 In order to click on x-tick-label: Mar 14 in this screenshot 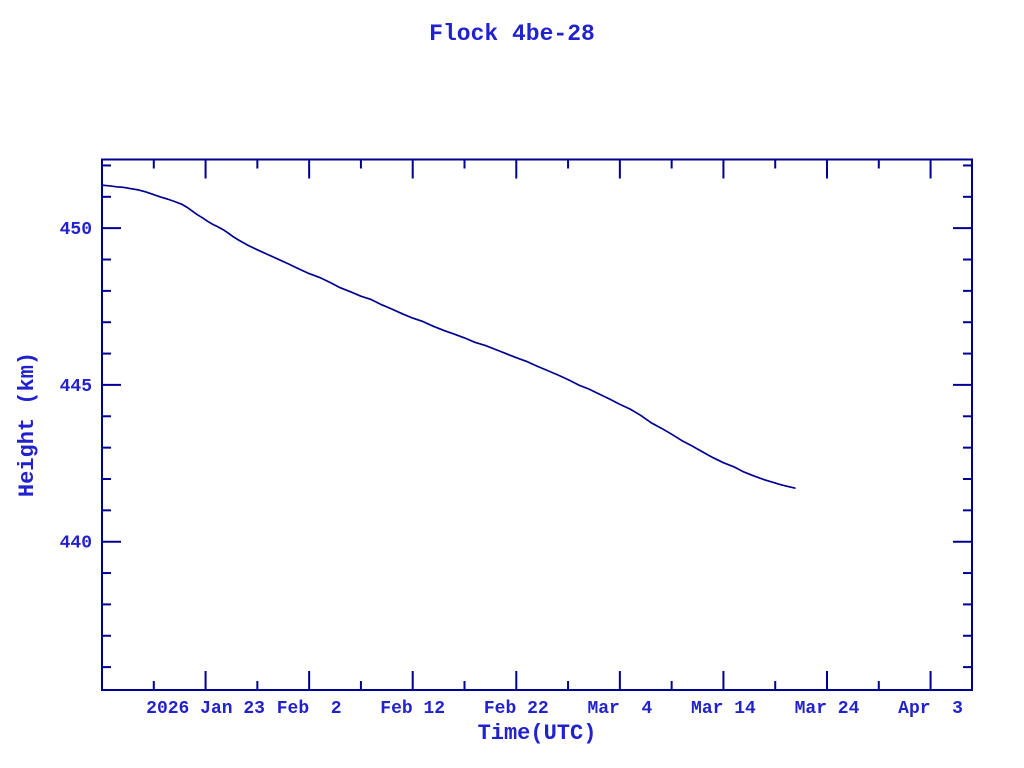, I will do `click(723, 709)`.